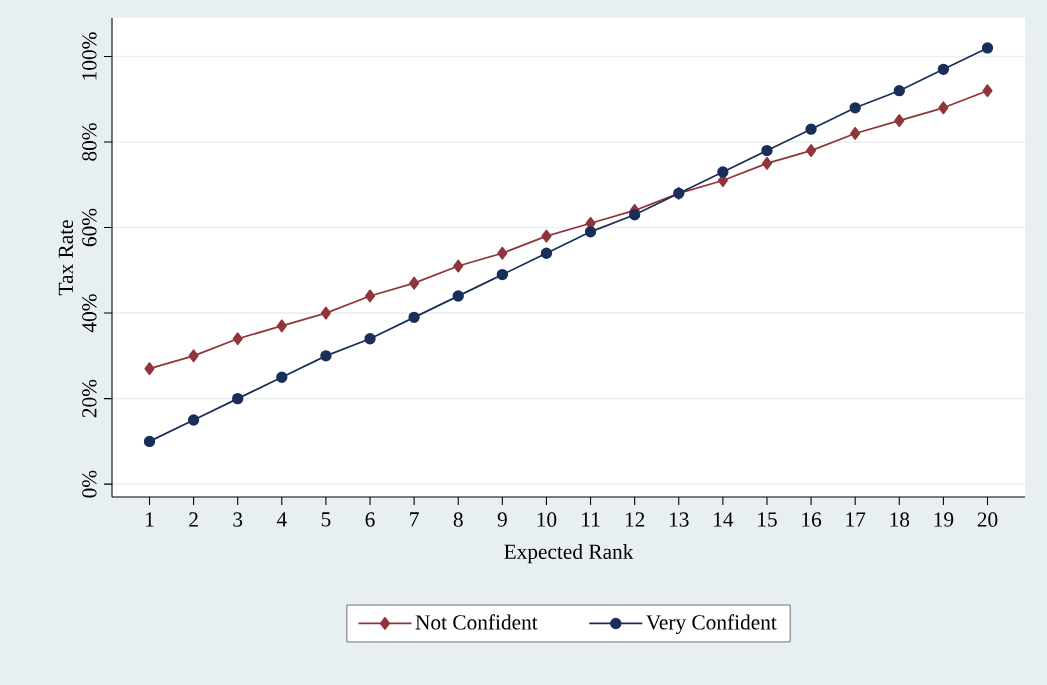 The width and height of the screenshot is (1047, 685). What do you see at coordinates (89, 313) in the screenshot?
I see `y-tick-label: 40%` at bounding box center [89, 313].